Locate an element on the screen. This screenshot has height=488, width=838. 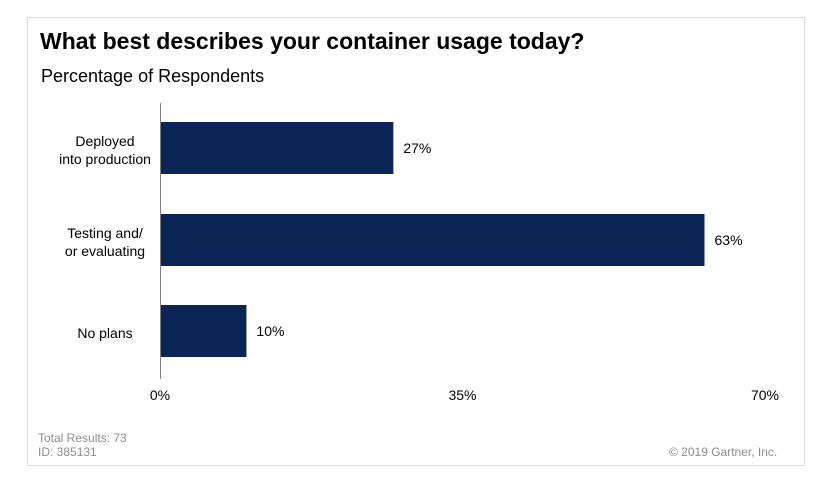
category-label-line: or evaluating is located at coordinates (105, 251).